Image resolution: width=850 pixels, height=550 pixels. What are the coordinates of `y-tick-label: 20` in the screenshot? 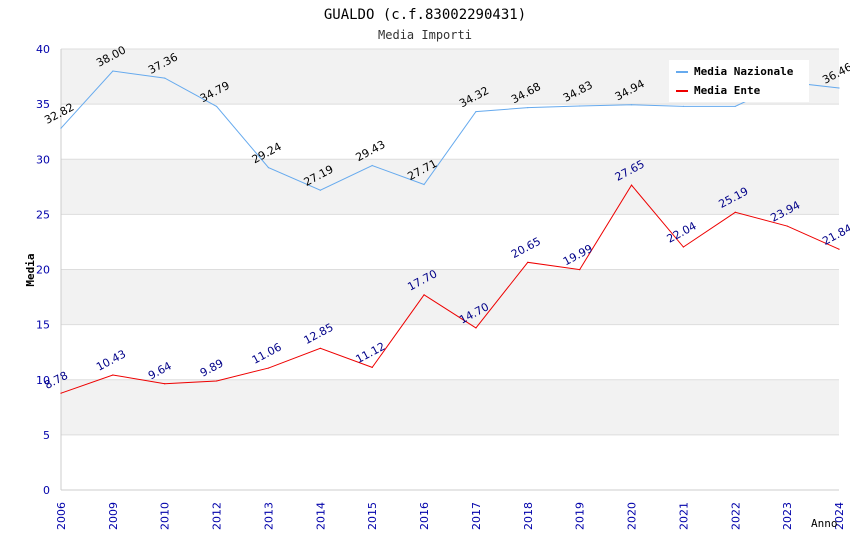 It's located at (43, 270).